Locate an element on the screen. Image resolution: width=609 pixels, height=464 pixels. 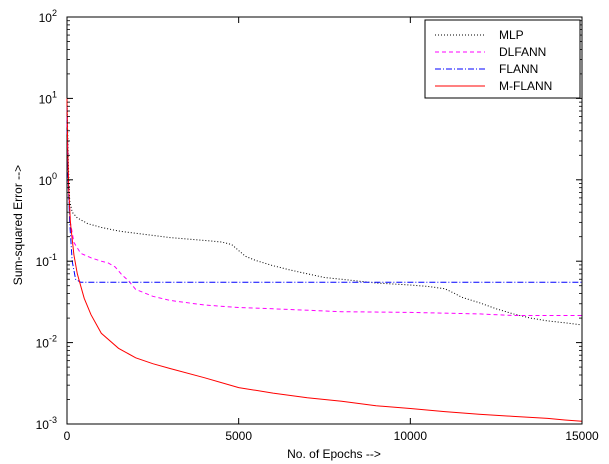
y-tick-exponent: -1 is located at coordinates (53, 257).